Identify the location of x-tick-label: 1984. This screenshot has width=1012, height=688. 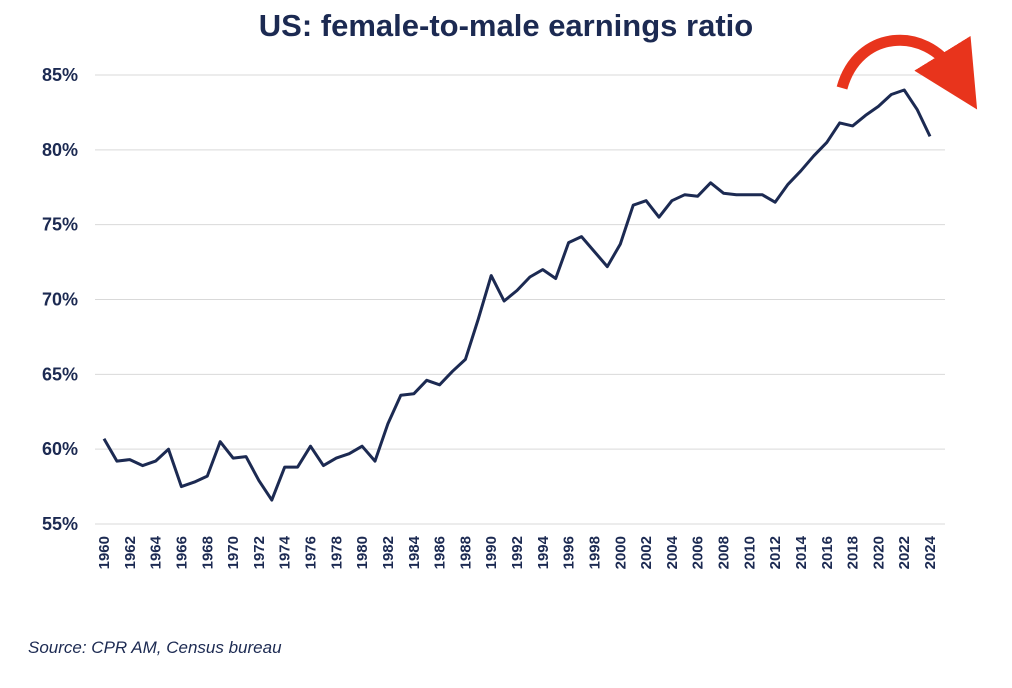
(414, 552).